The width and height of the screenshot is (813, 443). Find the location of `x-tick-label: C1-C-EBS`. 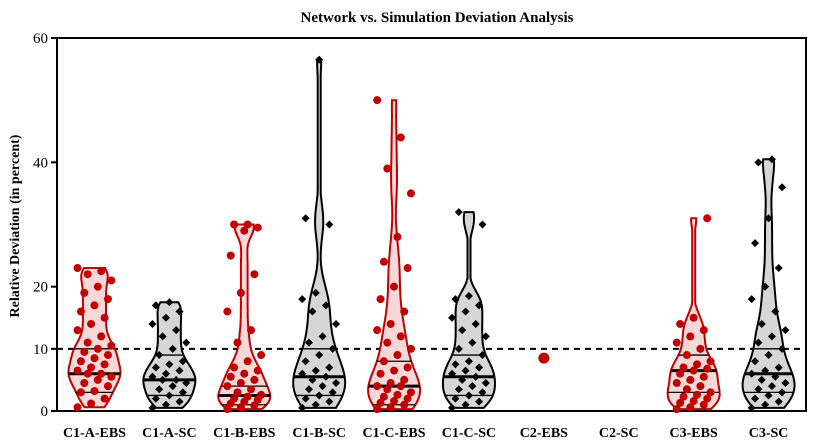

x-tick-label: C1-C-EBS is located at coordinates (394, 433).